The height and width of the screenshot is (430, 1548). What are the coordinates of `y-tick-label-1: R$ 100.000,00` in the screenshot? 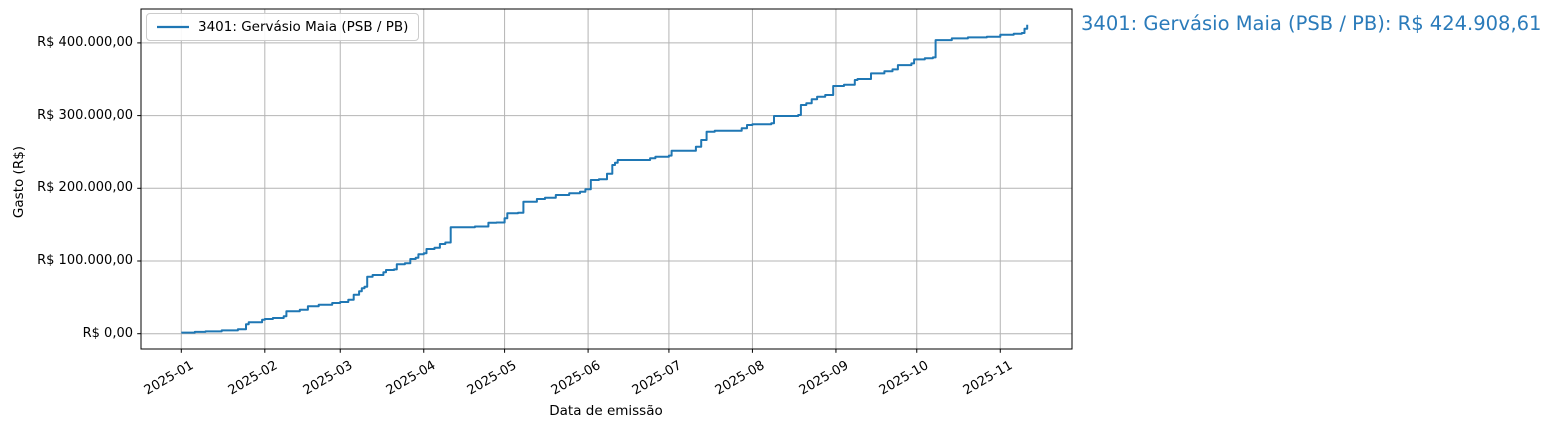 It's located at (85, 260).